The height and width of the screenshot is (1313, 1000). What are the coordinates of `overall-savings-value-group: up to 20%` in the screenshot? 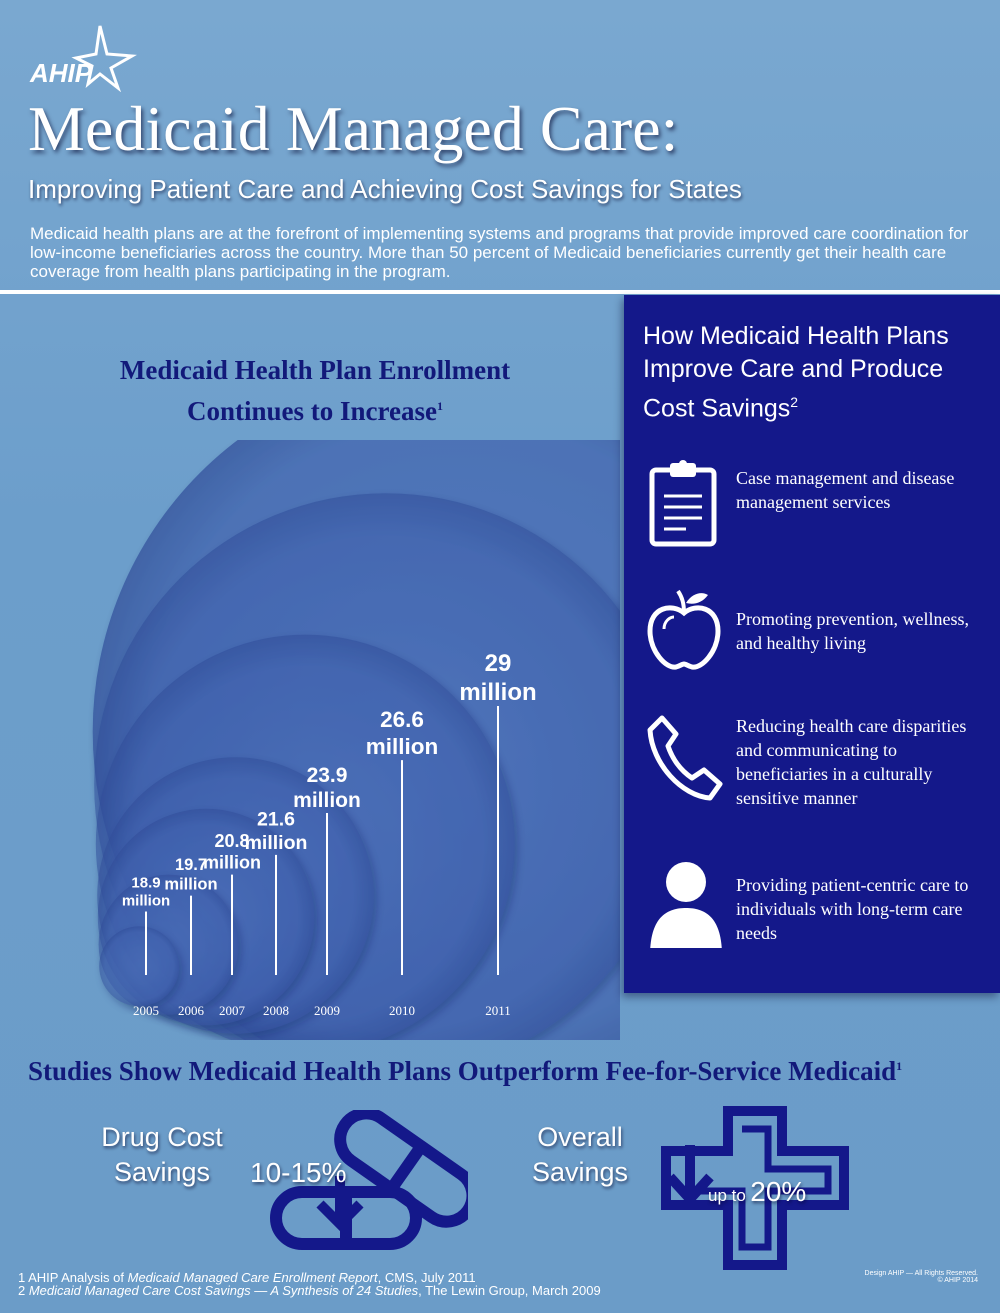 It's located at (757, 1192).